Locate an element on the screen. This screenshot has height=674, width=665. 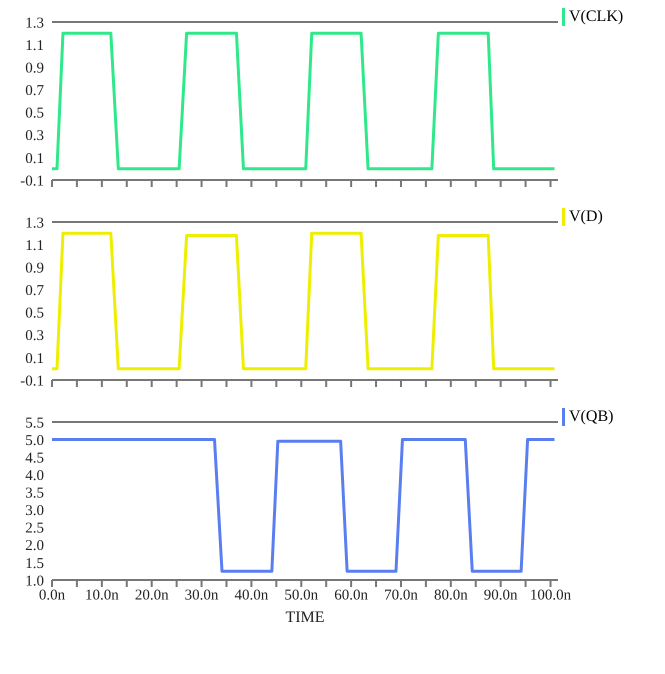
y-tick-label: 5.0 is located at coordinates (34, 440).